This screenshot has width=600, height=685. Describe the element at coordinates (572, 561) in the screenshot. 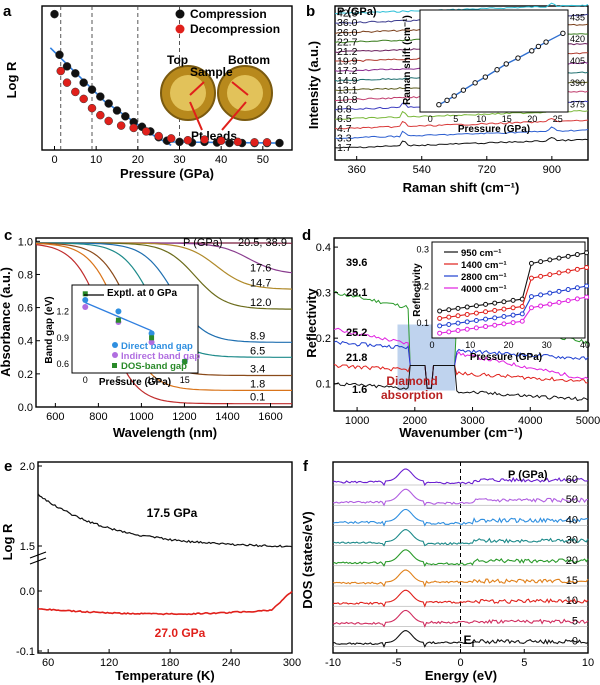

I see `pressure-label: 20` at that location.